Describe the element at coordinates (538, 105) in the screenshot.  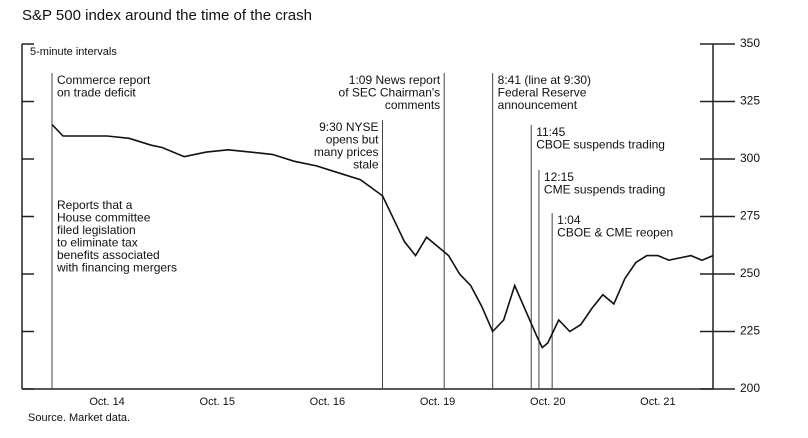
I see `annotation-text: announcement` at that location.